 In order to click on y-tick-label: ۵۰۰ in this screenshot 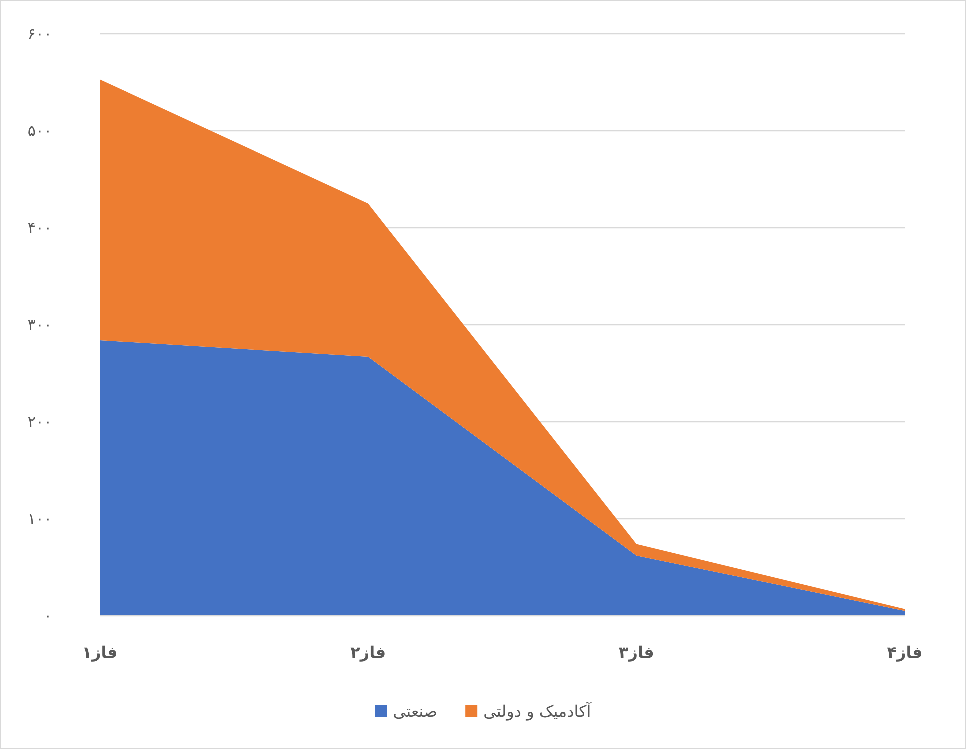, I will do `click(40, 131)`.